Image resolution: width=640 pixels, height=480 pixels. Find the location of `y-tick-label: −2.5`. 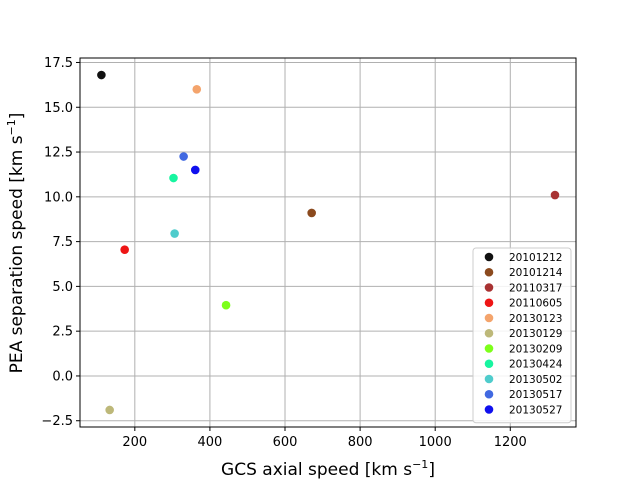

y-tick-label: −2.5 is located at coordinates (57, 421).